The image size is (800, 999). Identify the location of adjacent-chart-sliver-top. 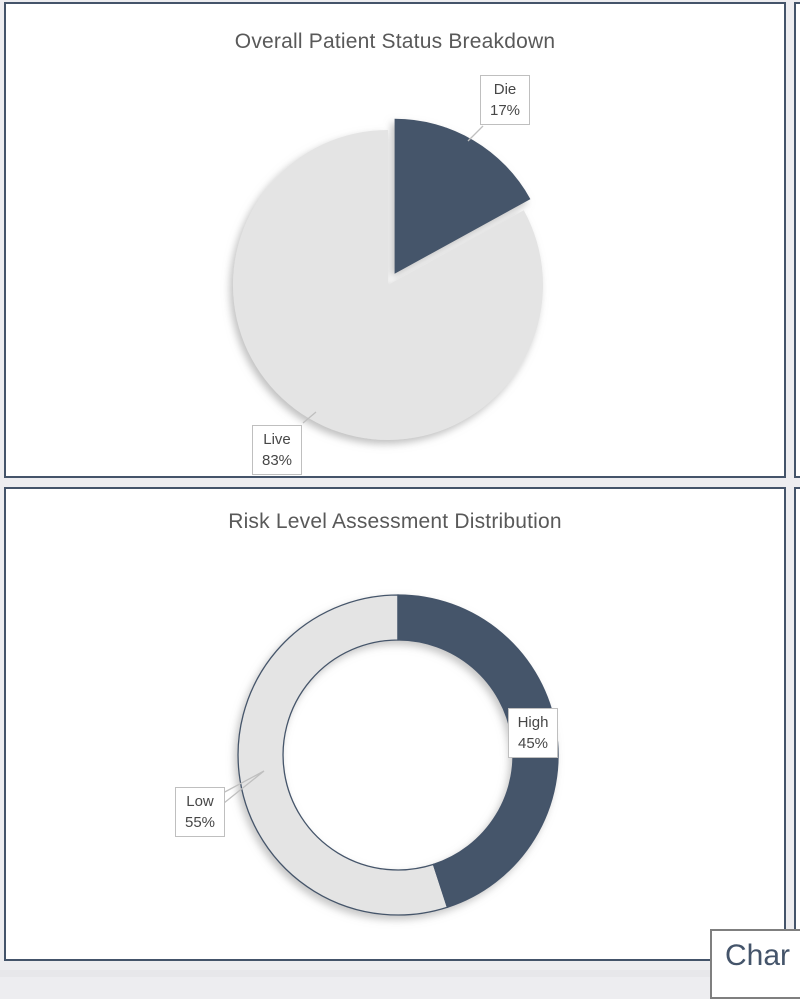
(797, 240).